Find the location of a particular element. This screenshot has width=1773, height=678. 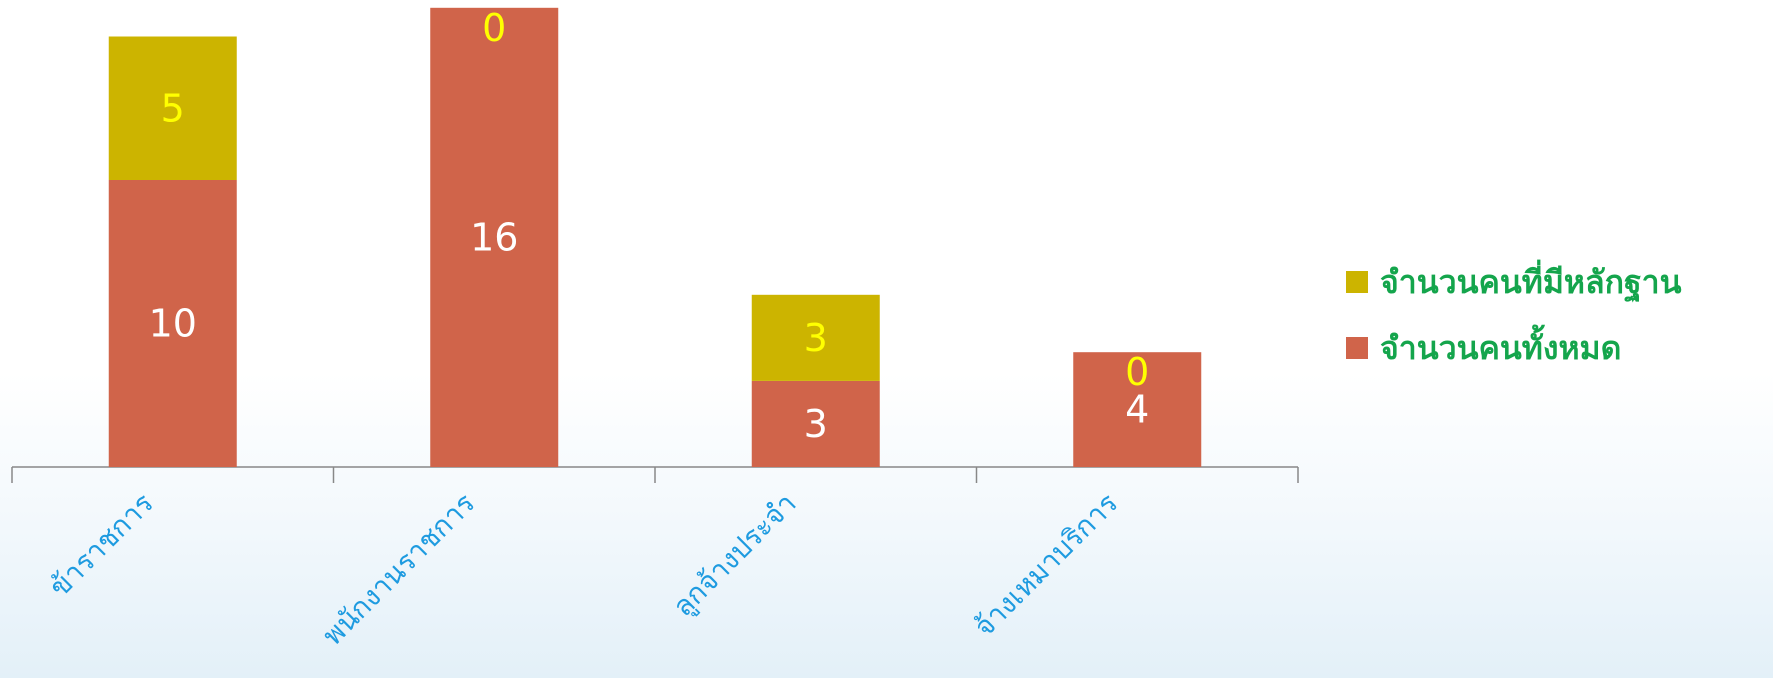

x-tick-label: ลูกจ้างประจำ is located at coordinates (734, 555).